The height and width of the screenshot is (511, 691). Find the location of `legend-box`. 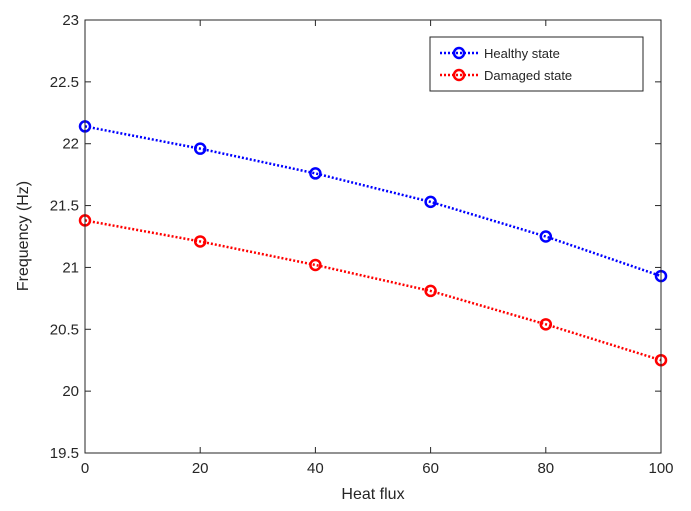

legend-box is located at coordinates (536, 64).